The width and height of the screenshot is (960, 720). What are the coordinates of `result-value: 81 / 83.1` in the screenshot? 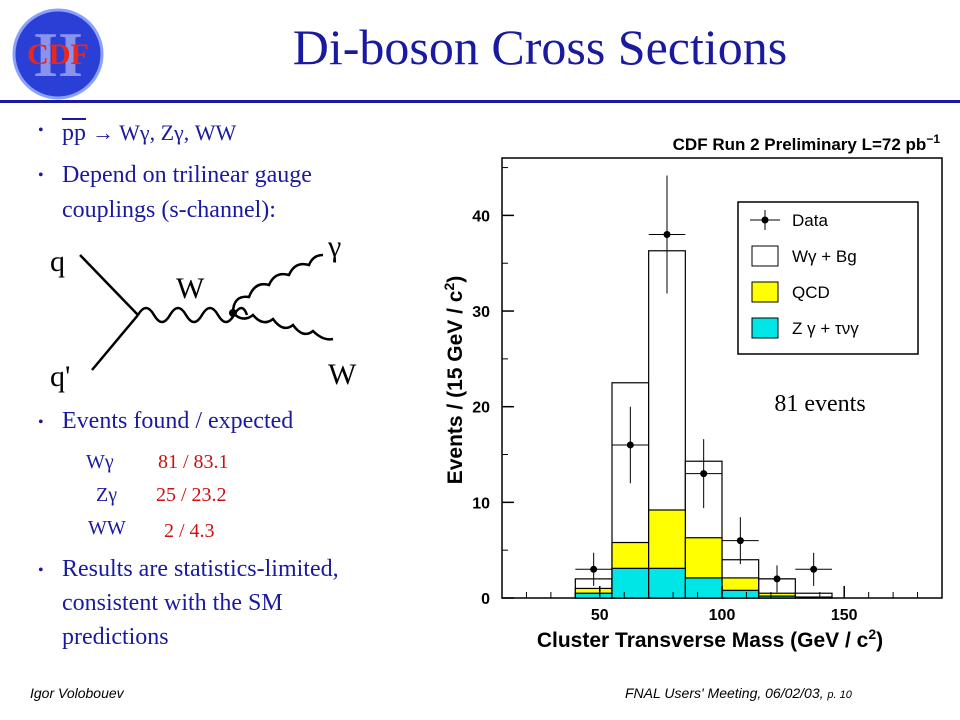 It's located at (193, 462).